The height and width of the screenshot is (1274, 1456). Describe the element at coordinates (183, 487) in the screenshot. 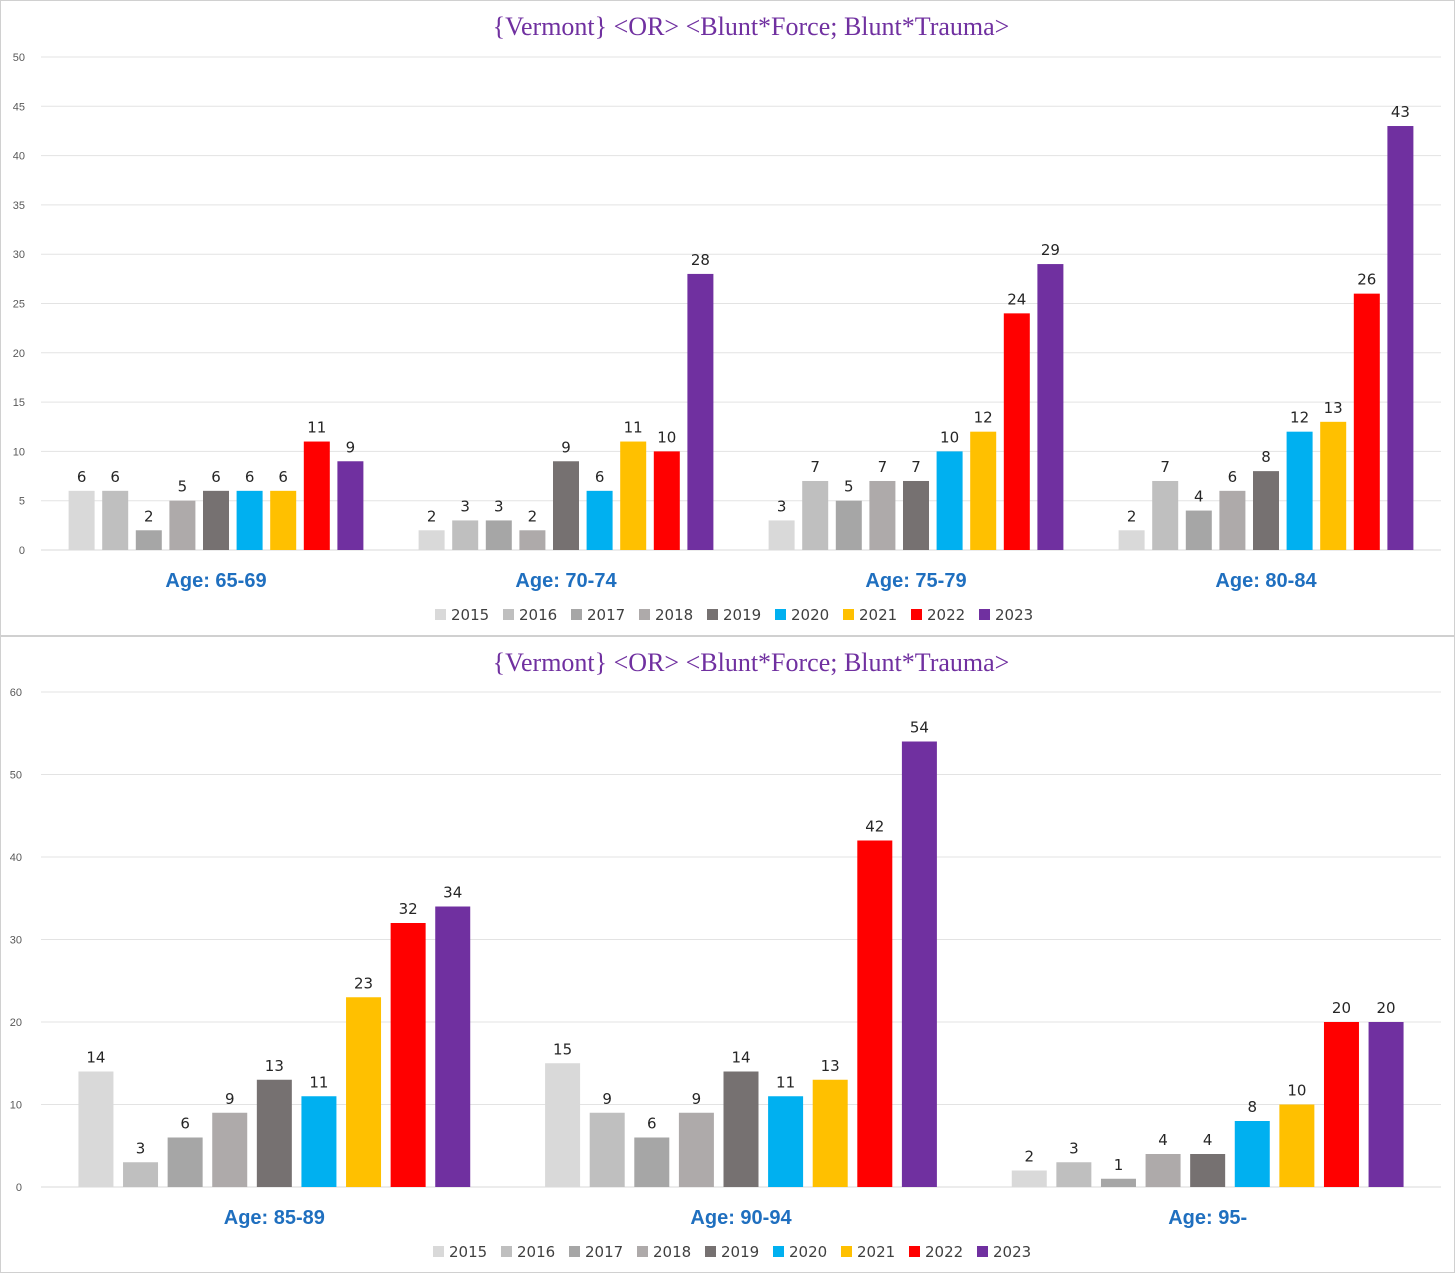

I see `data-label: 5` at that location.